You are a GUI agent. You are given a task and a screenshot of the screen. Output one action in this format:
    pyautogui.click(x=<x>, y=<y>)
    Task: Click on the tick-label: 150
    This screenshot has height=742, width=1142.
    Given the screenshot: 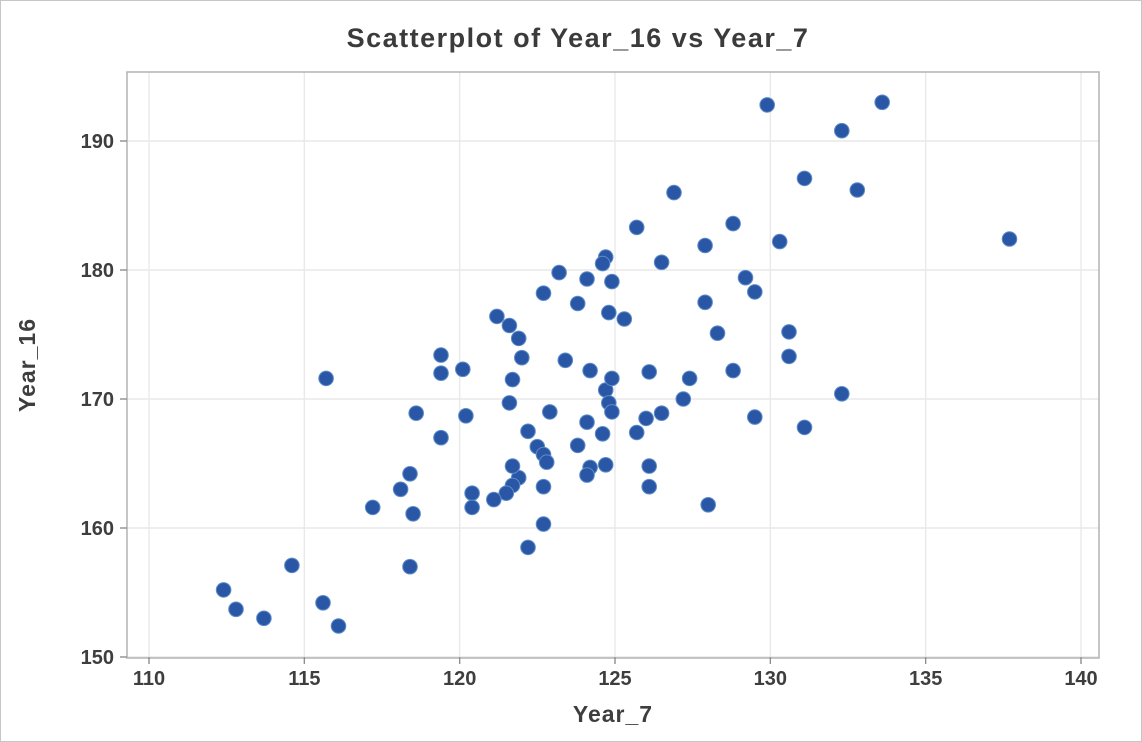 What is the action you would take?
    pyautogui.click(x=97, y=658)
    